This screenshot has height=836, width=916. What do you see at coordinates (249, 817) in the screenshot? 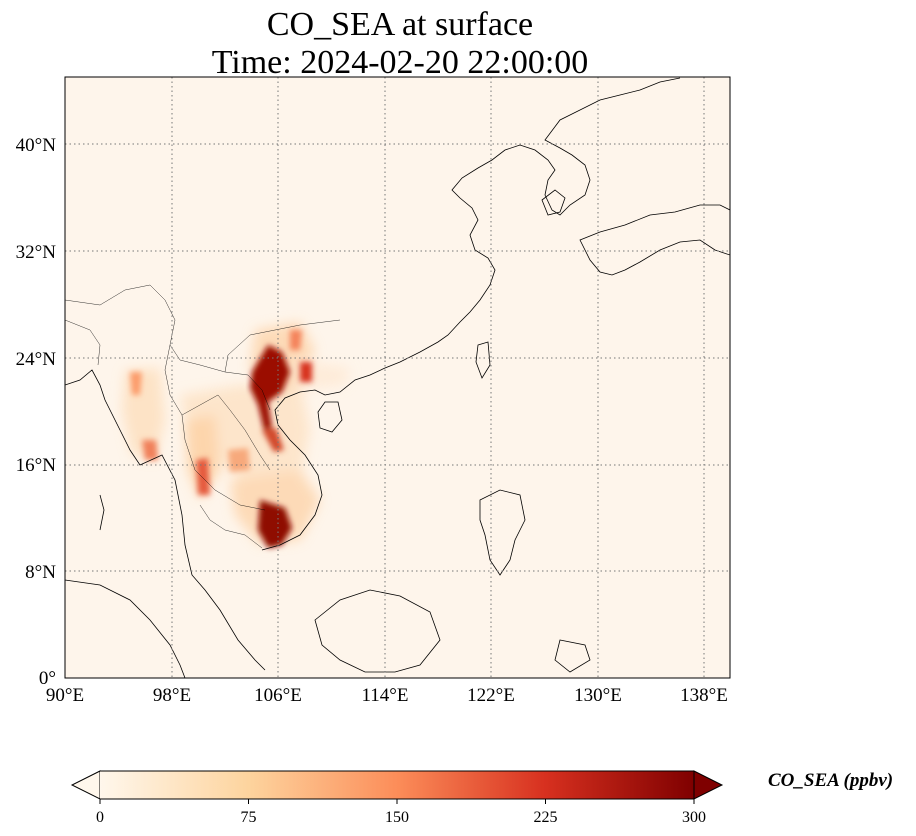
I see `colorbar-tick-label: 75` at bounding box center [249, 817].